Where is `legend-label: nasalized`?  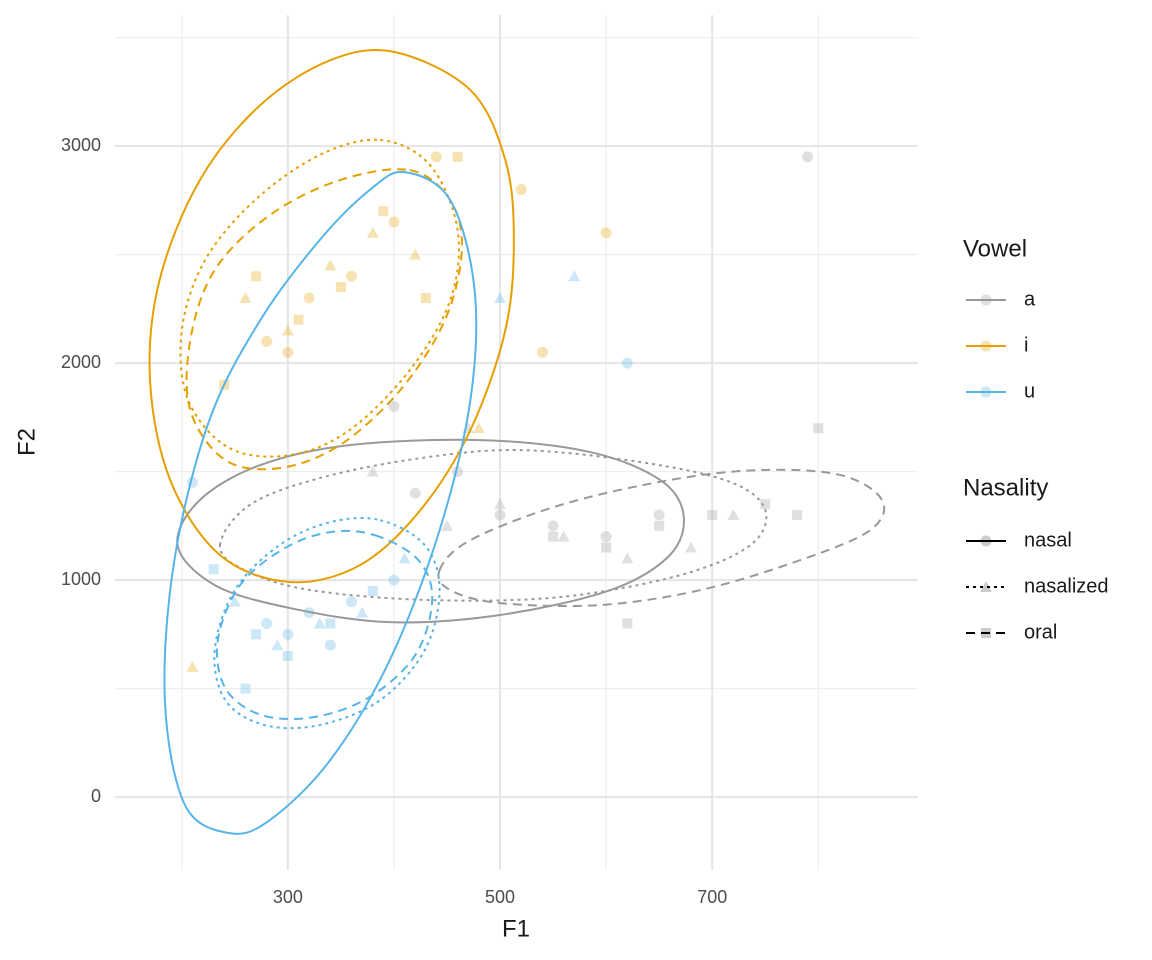
legend-label: nasalized is located at coordinates (1066, 586).